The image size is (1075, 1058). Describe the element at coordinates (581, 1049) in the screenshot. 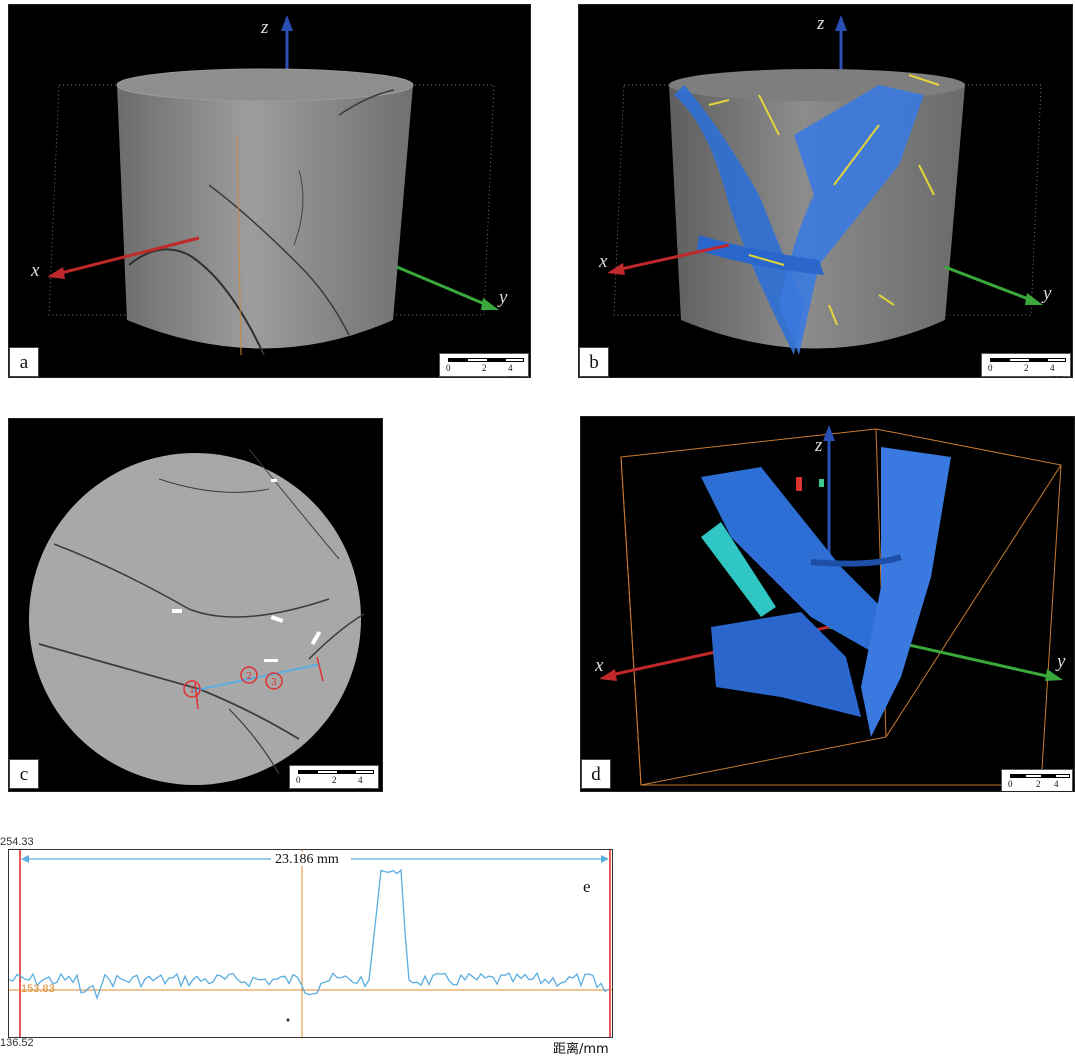

I see `x-axis-title: 距离/mm` at that location.